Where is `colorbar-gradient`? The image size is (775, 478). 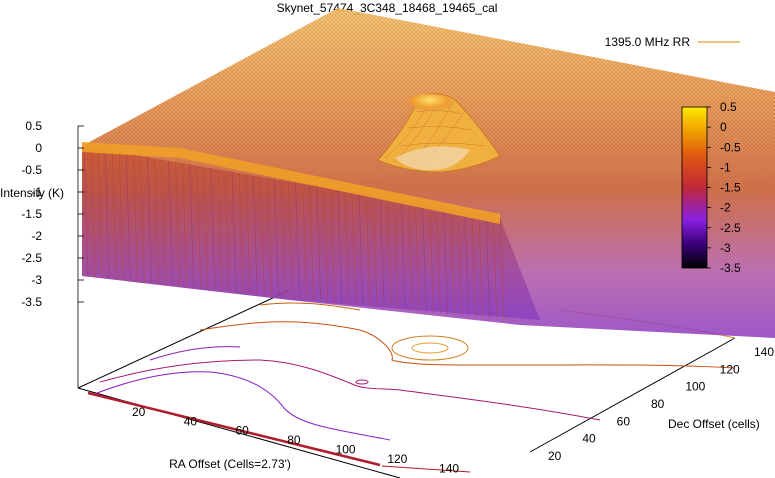 colorbar-gradient is located at coordinates (694, 187).